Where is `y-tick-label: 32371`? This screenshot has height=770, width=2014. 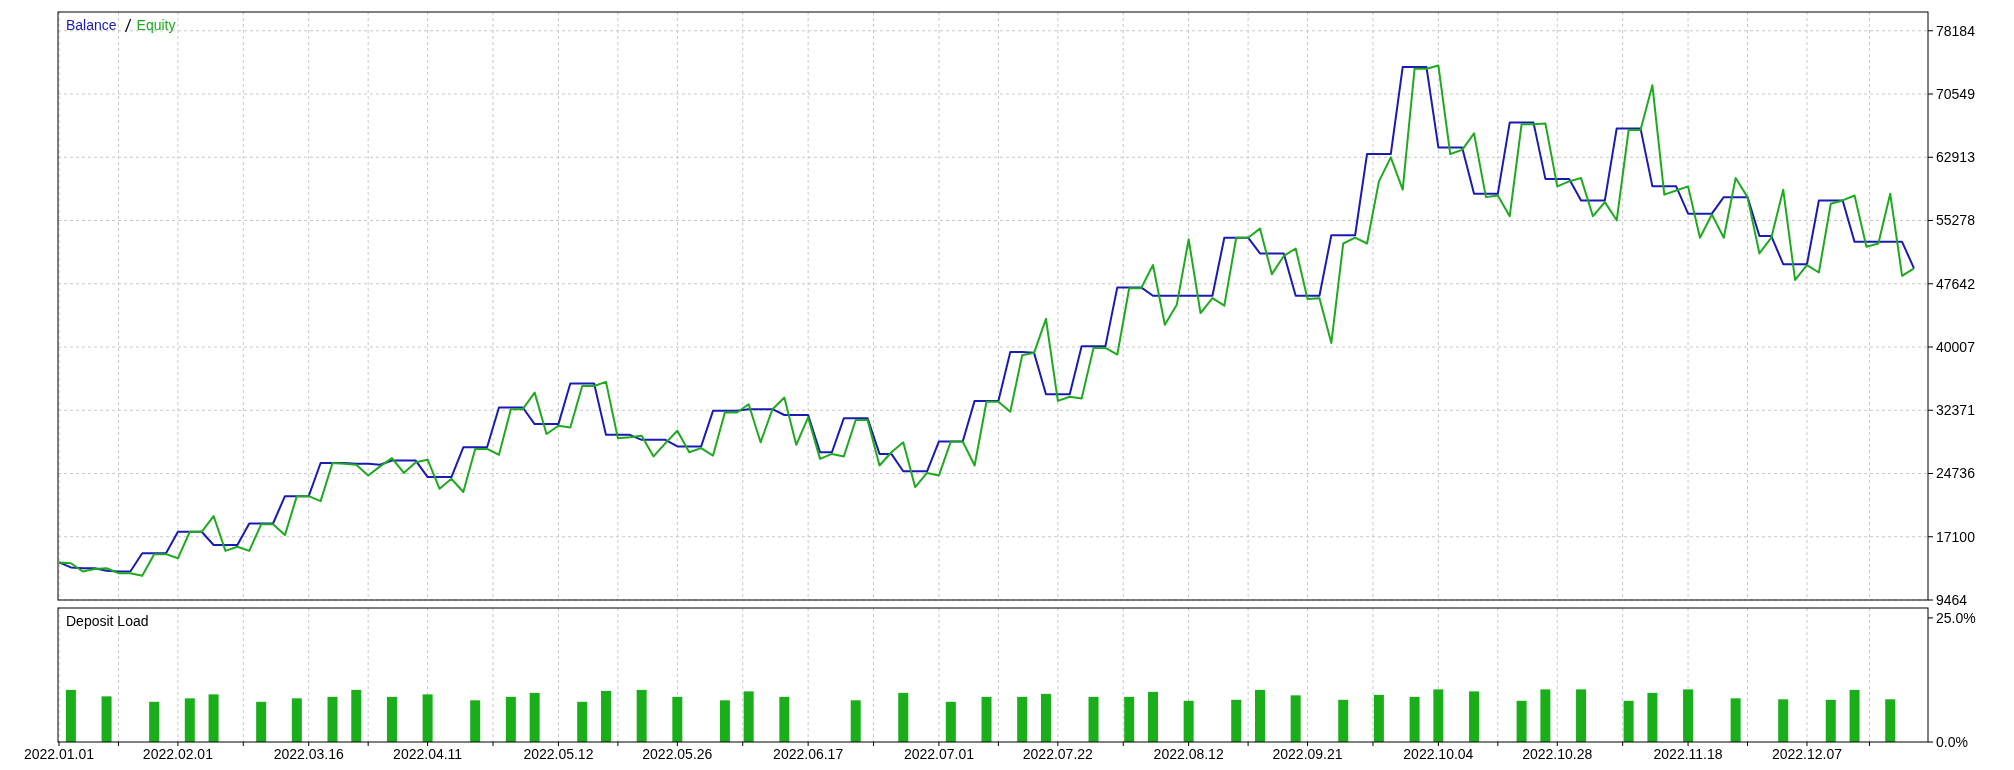
y-tick-label: 32371 is located at coordinates (1956, 410).